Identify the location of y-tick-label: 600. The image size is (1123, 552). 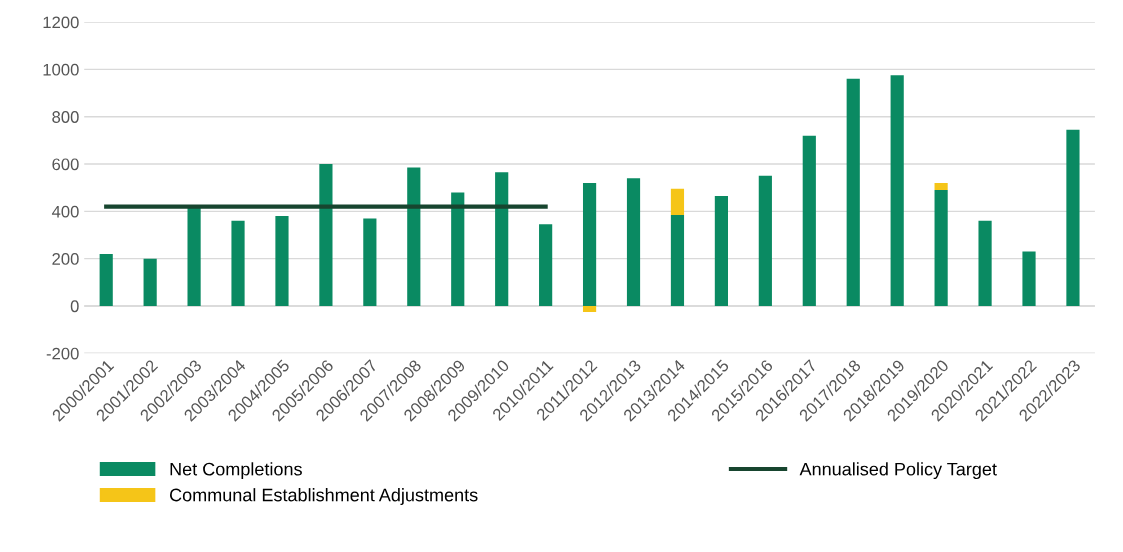
(65, 164).